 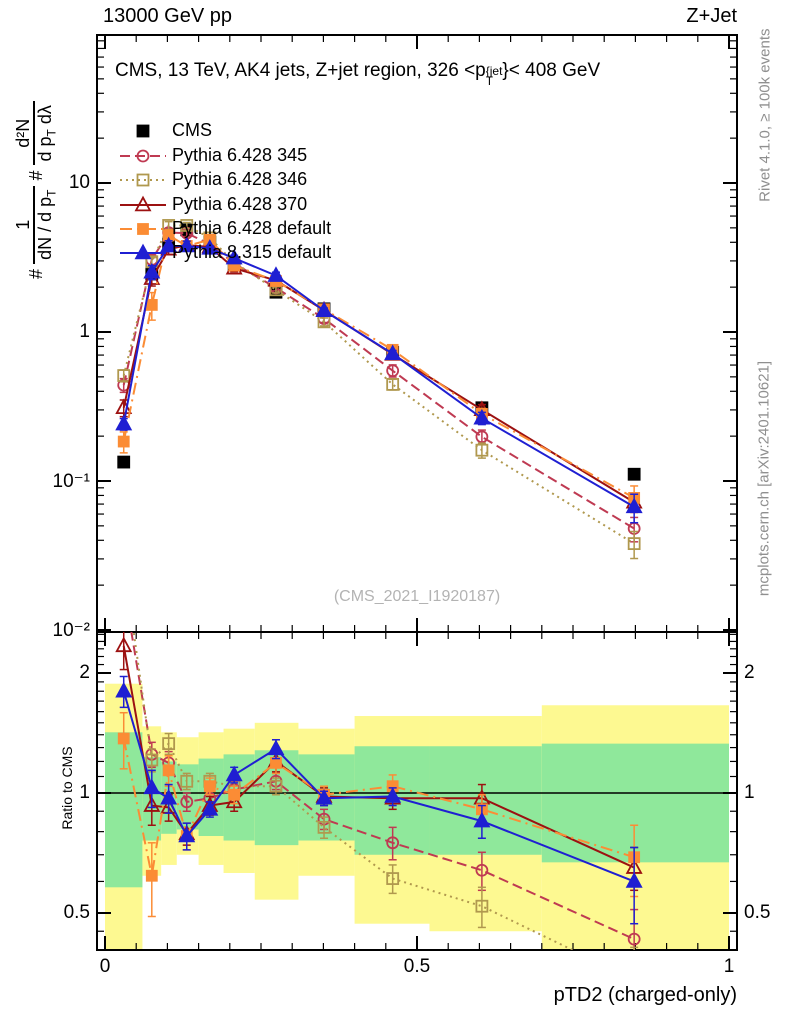 I want to click on pt-jet-superscript-stack: {jet T, so click(x=494, y=76).